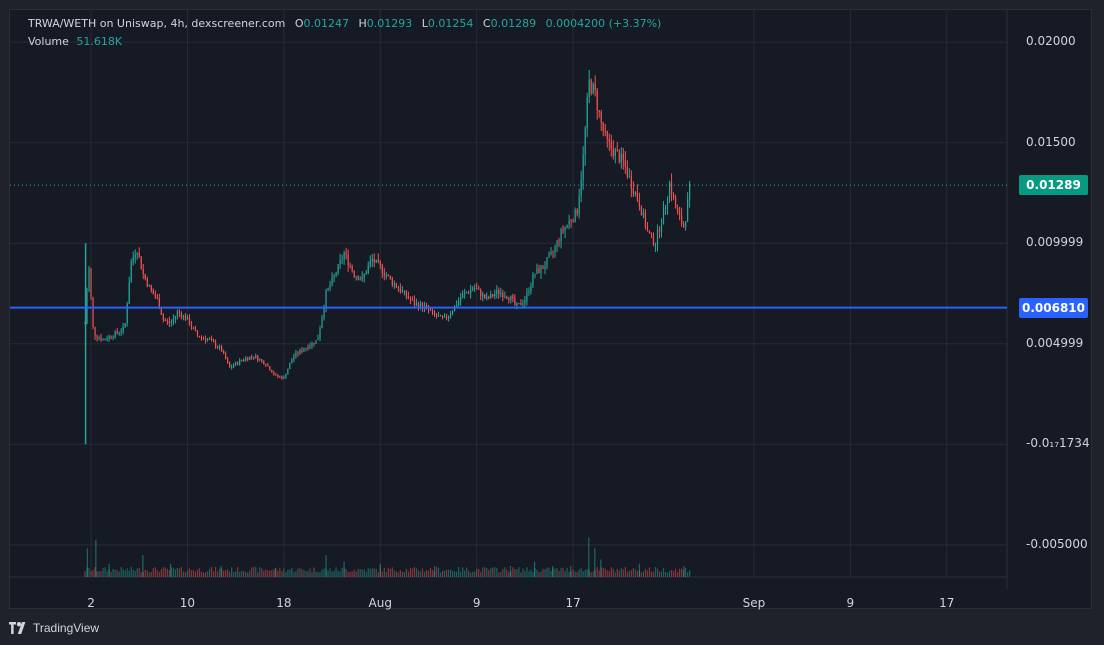 The height and width of the screenshot is (645, 1104). I want to click on horizontal-line-price-badge: 0.006810, so click(1053, 307).